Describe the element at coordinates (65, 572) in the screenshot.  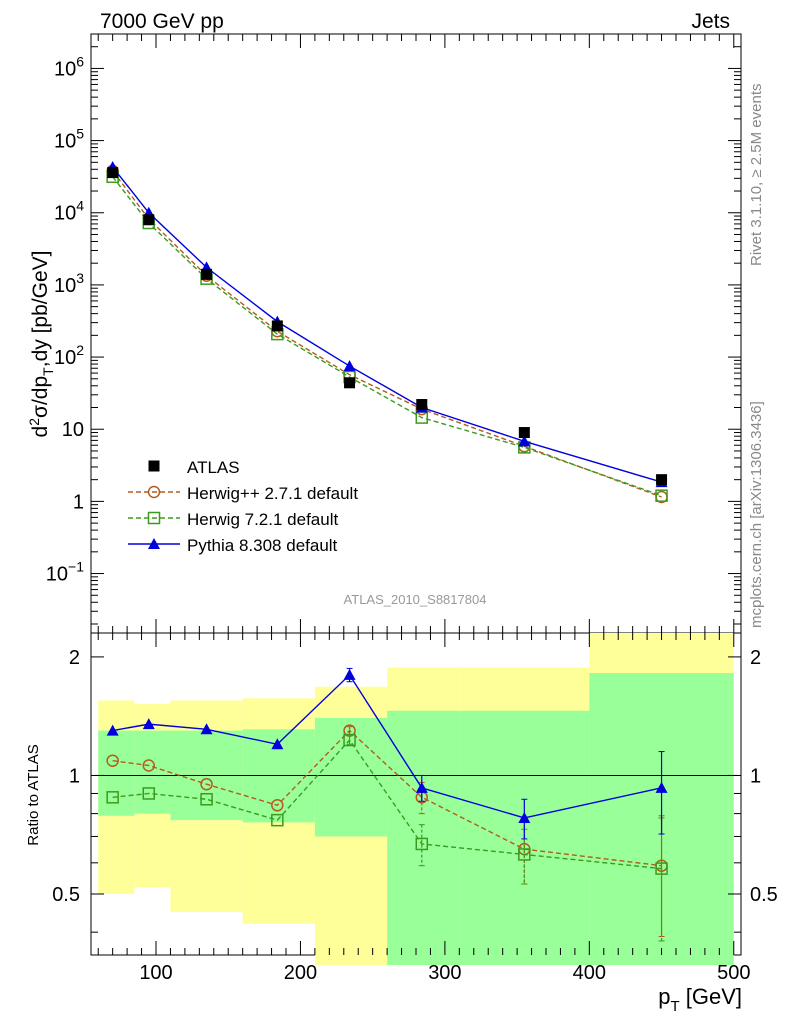
I see `main-y-tick-label: 10⁻¹` at that location.